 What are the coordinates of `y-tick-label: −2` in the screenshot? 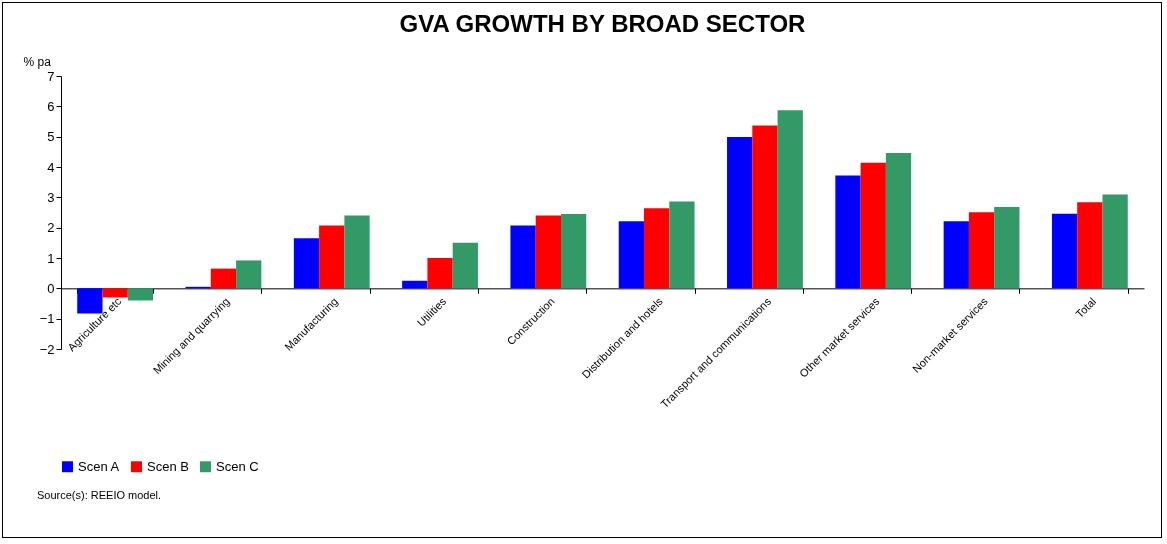 It's located at (47, 349).